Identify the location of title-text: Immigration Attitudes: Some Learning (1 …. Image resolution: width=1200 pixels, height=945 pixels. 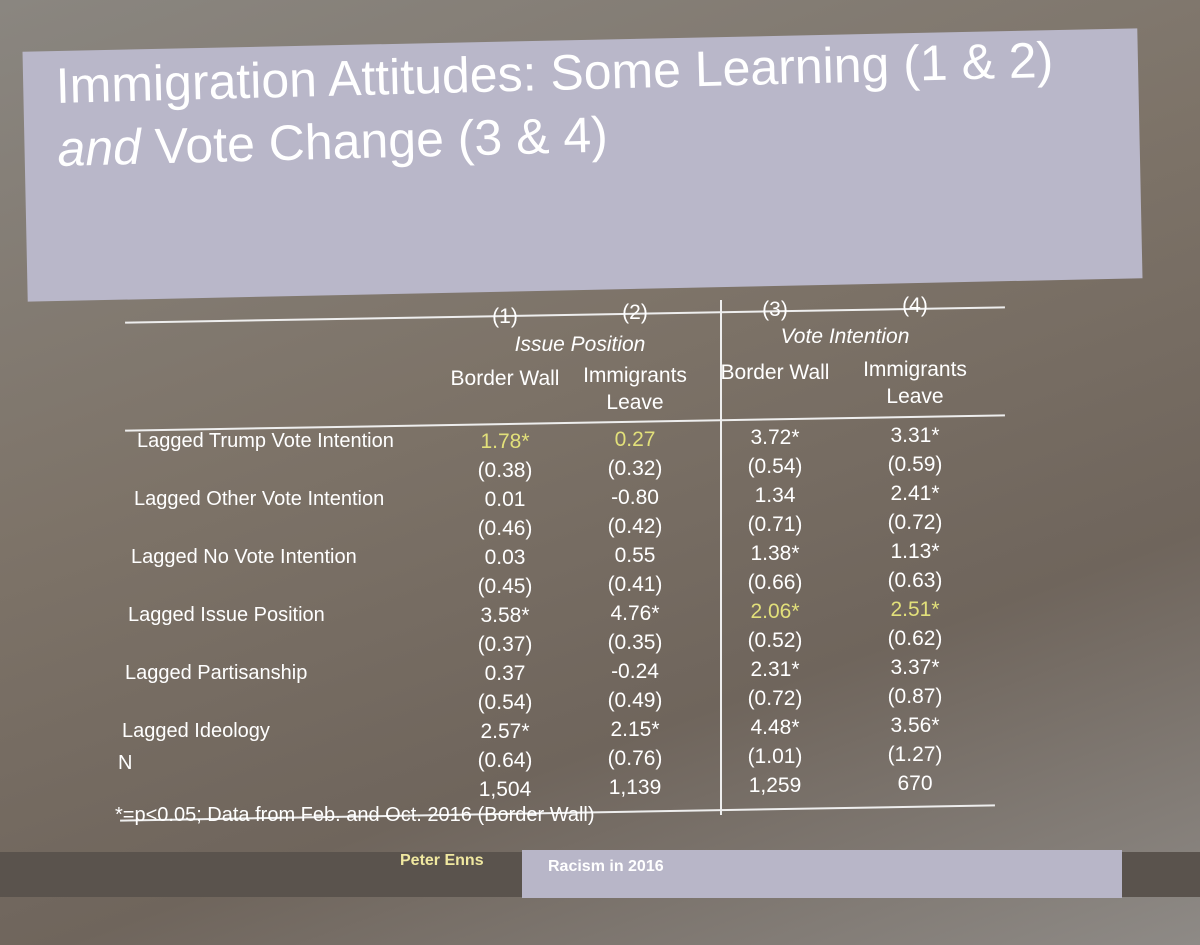
(554, 72).